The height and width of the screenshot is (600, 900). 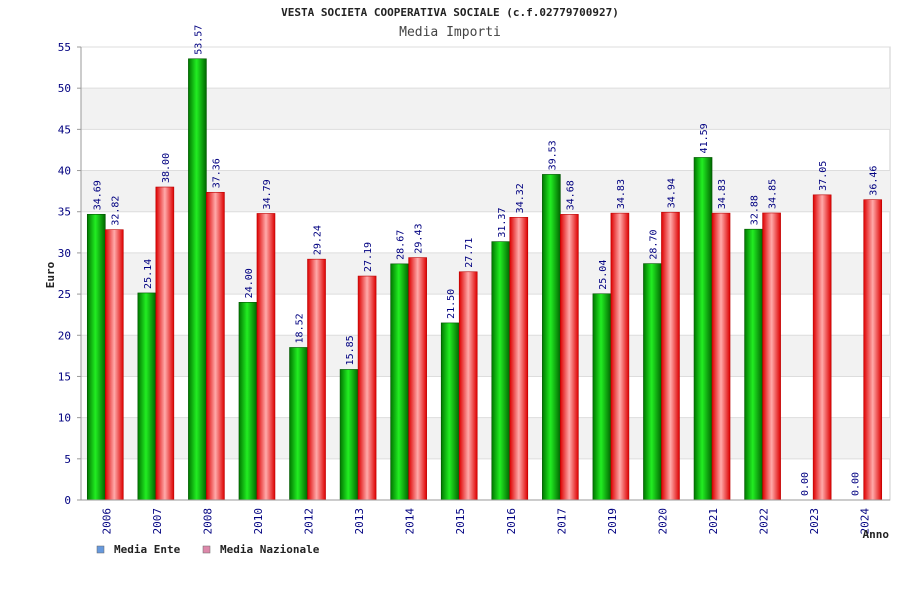 I want to click on y-tick-label: 30, so click(x=64, y=253).